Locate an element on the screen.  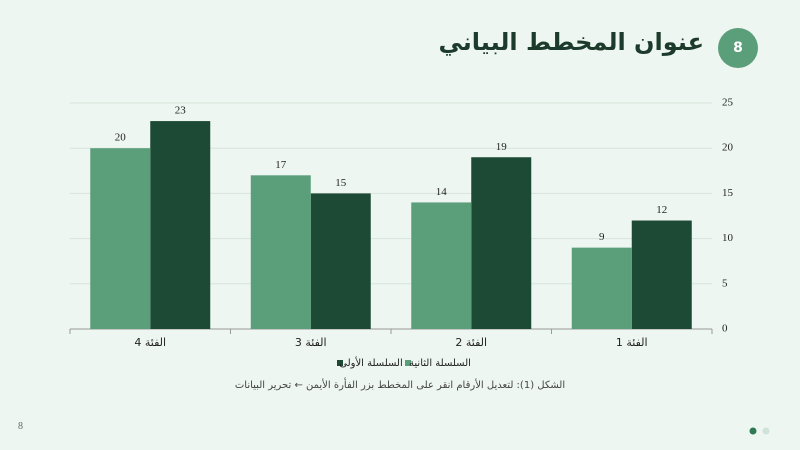
data-label: 14 is located at coordinates (442, 192).